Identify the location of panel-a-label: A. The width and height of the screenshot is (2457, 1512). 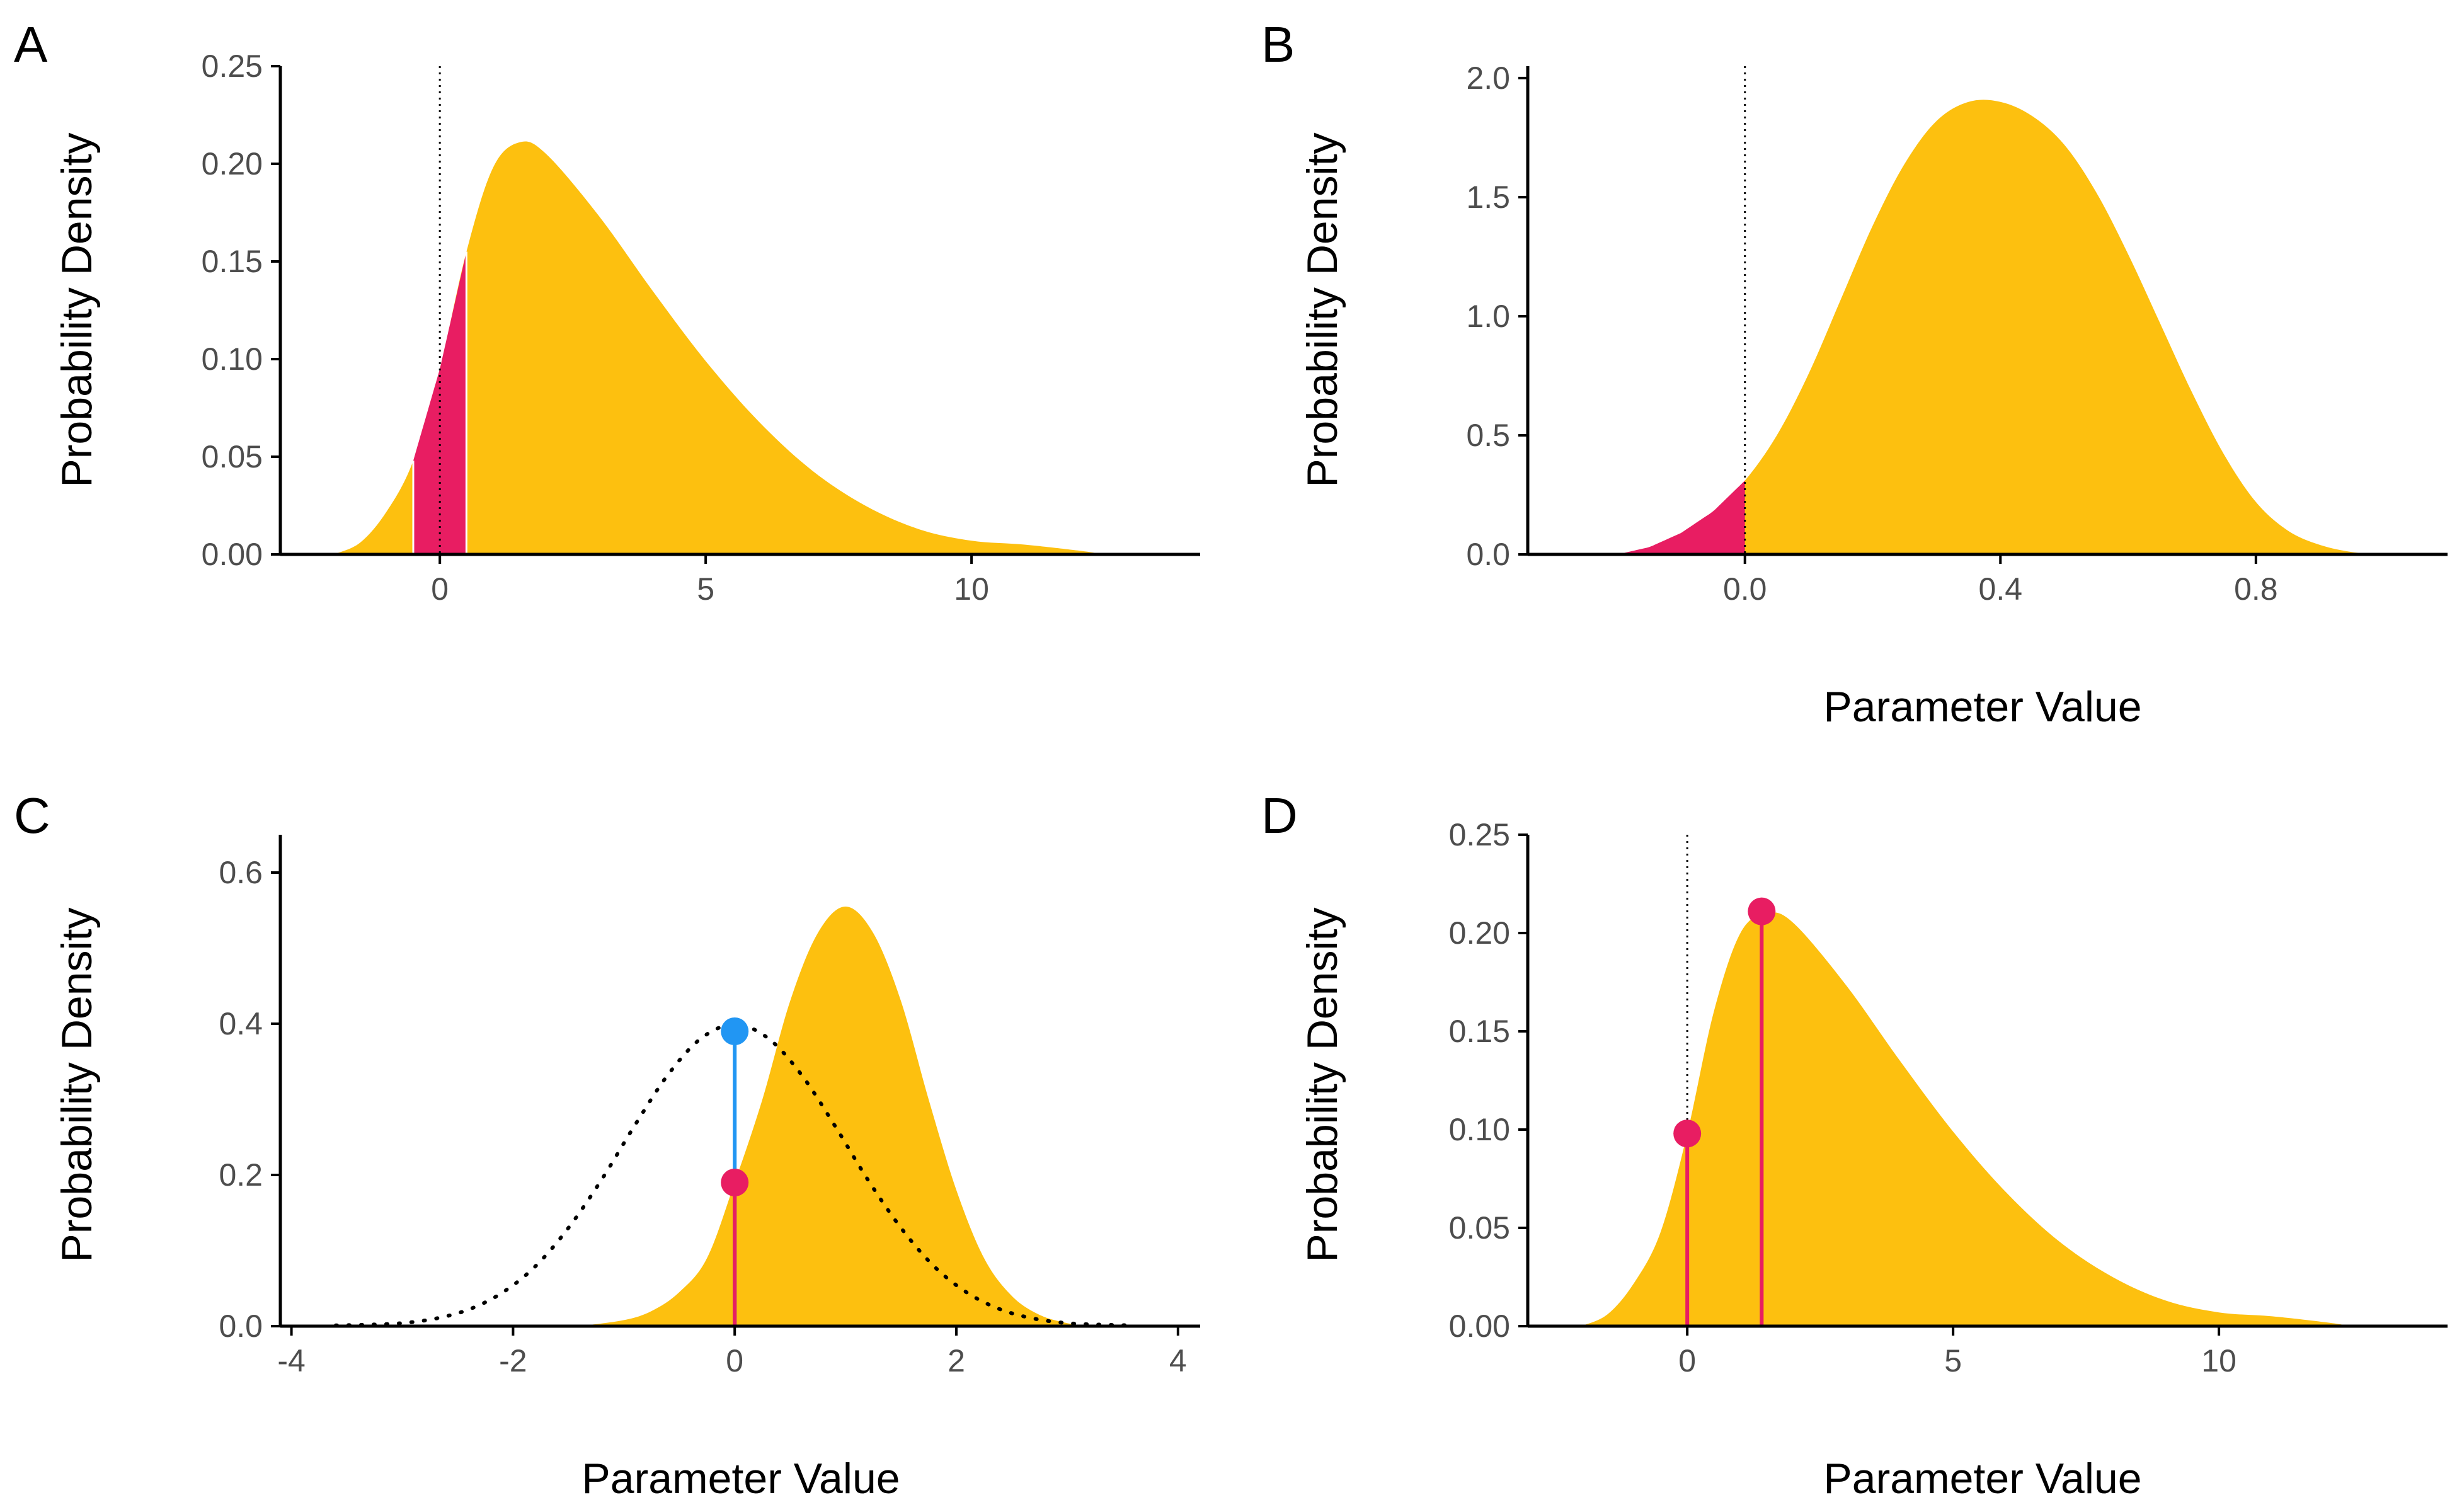
(31, 44).